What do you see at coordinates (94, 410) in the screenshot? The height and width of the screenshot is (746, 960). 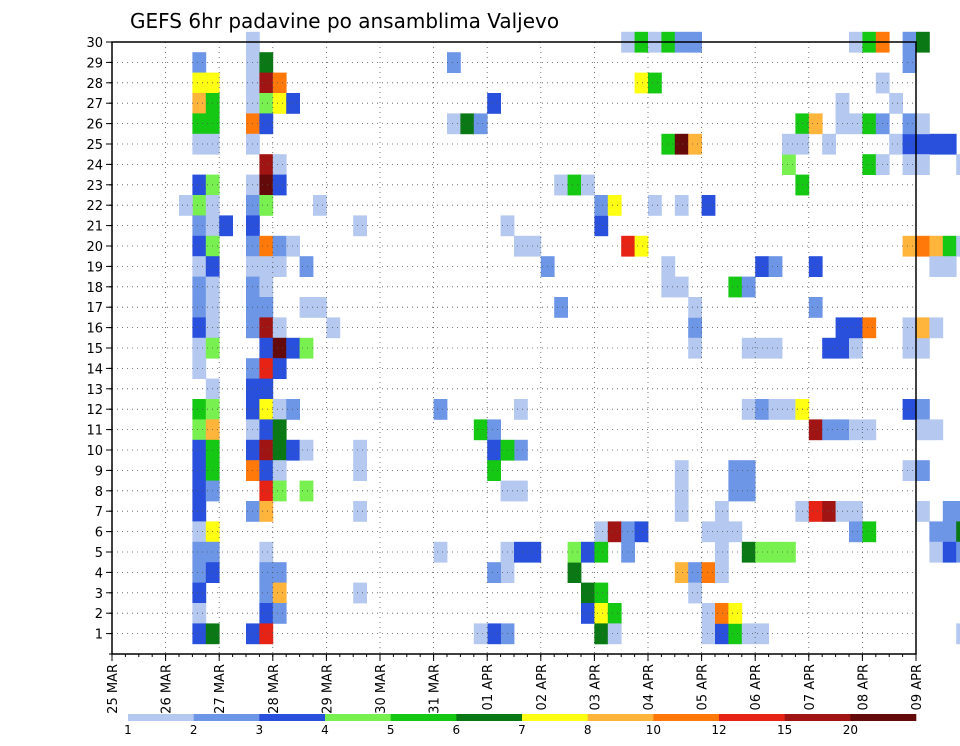 I see `y-tick-label: 12` at bounding box center [94, 410].